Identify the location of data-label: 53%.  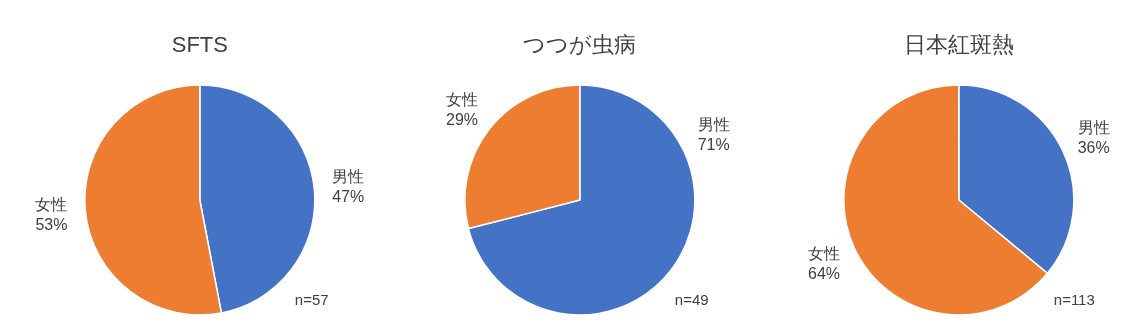
(51, 225).